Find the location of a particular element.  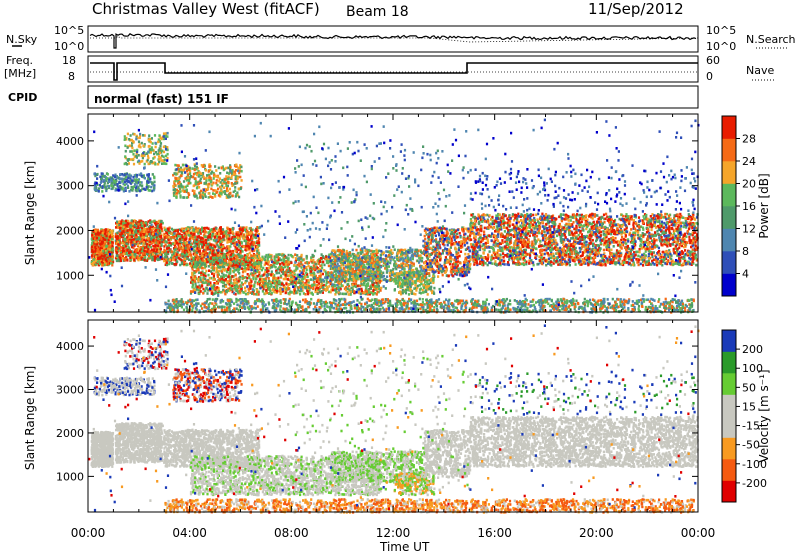

nsearch-label: N.Search is located at coordinates (771, 39).